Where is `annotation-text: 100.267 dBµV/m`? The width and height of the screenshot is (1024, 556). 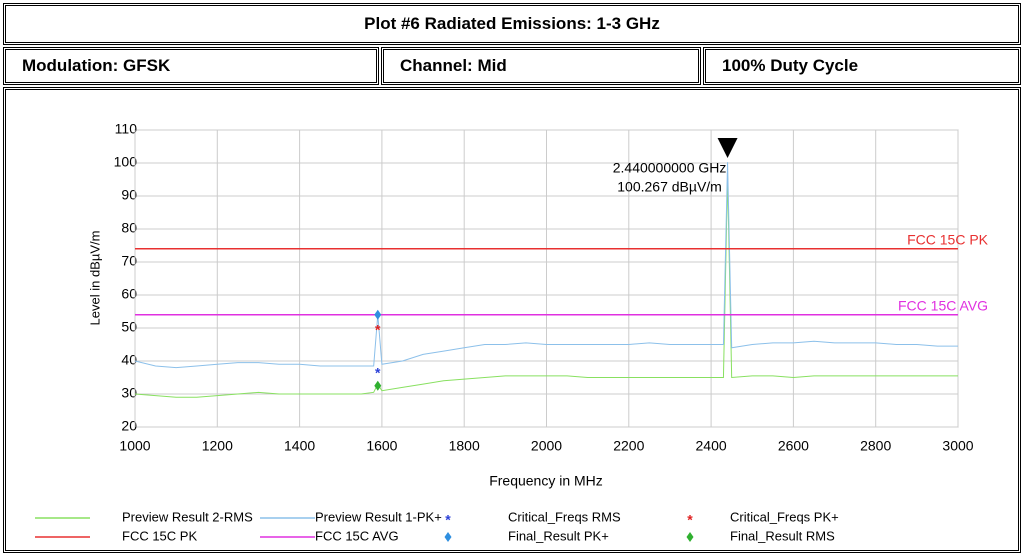 annotation-text: 100.267 dBµV/m is located at coordinates (669, 187).